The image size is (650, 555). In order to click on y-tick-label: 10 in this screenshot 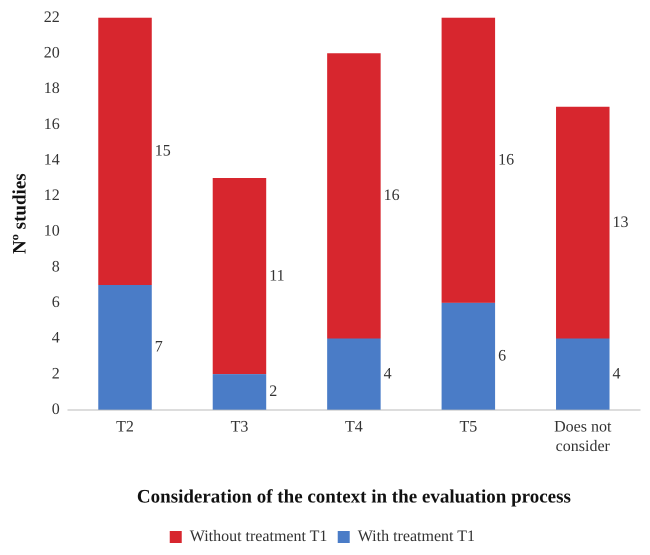, I will do `click(52, 231)`.